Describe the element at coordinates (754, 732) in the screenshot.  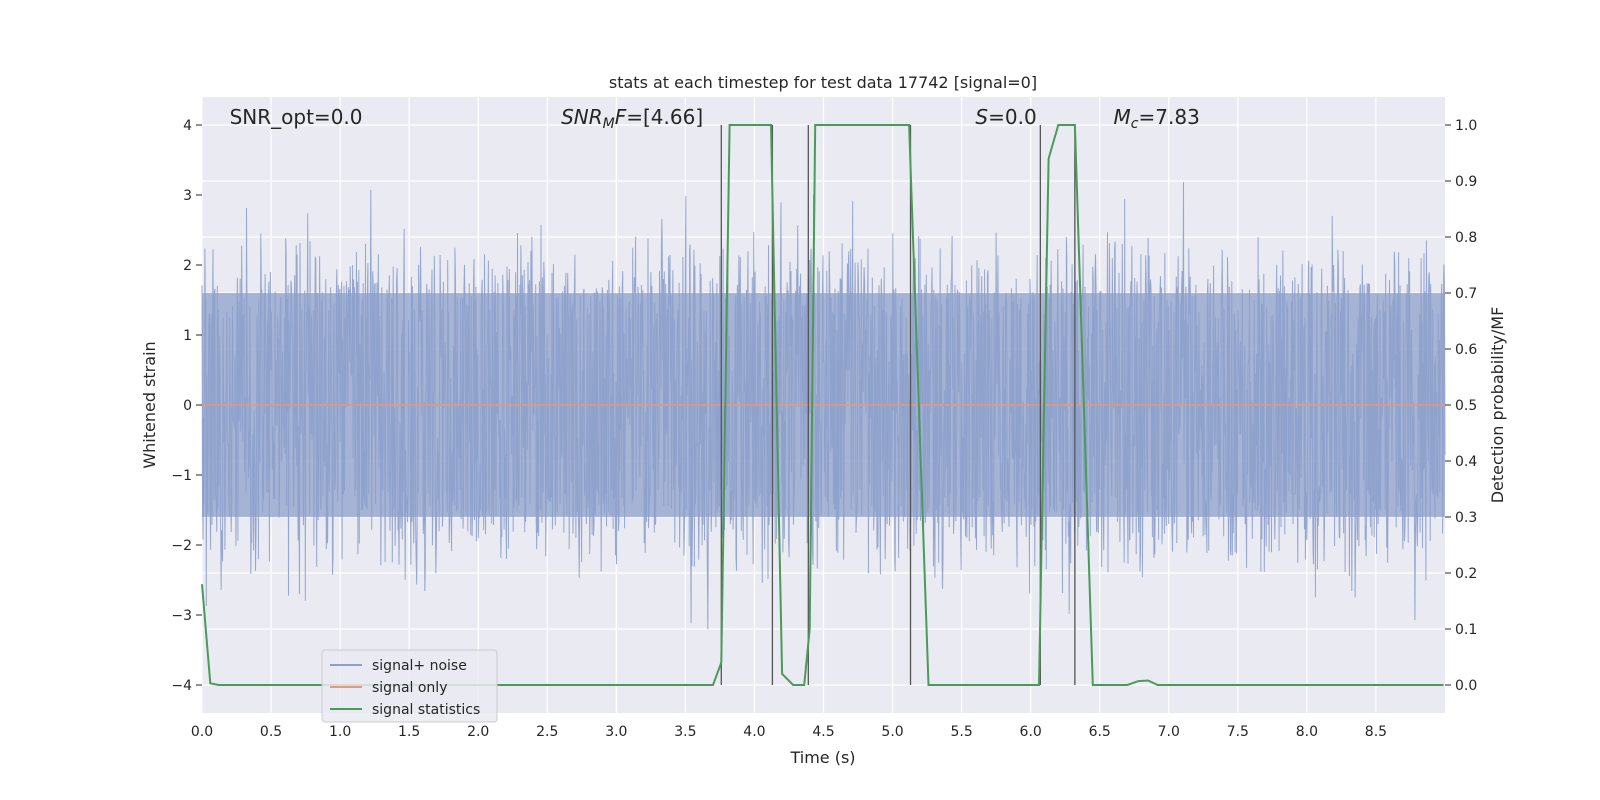
I see `x-tick-label: 4.0` at that location.